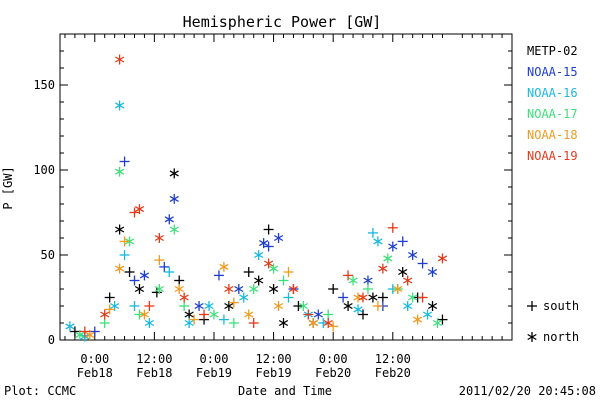 This screenshot has height=400, width=600. What do you see at coordinates (552, 93) in the screenshot?
I see `legend-entry: NOAA-16` at bounding box center [552, 93].